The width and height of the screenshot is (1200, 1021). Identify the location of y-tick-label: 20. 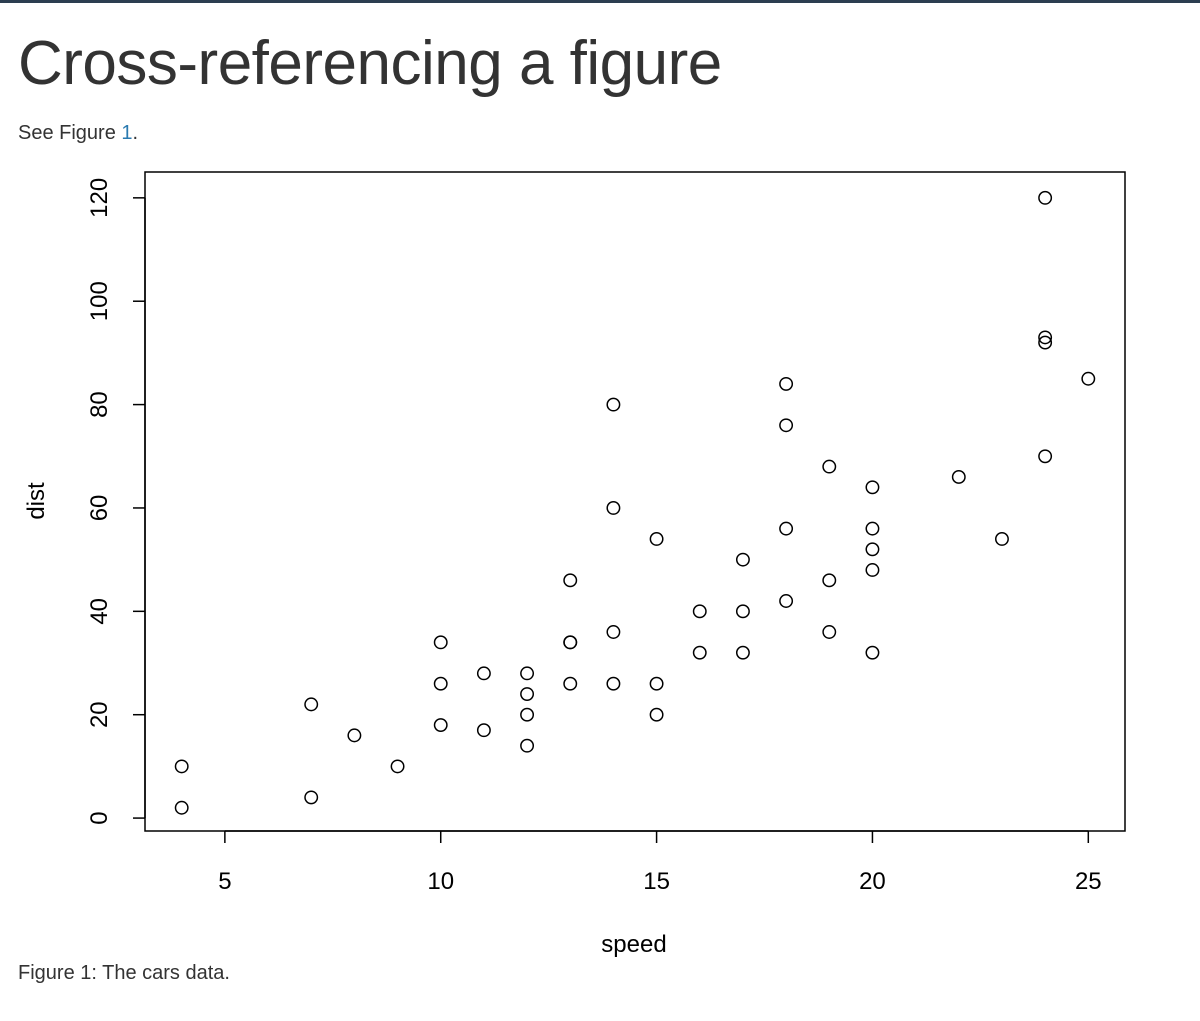
(99, 714).